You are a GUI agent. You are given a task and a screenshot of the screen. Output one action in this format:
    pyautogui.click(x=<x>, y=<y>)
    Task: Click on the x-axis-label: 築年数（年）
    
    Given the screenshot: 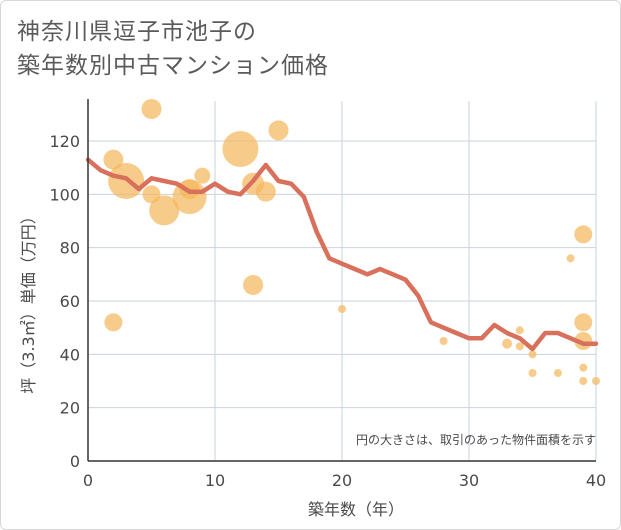 What is the action you would take?
    pyautogui.click(x=356, y=509)
    